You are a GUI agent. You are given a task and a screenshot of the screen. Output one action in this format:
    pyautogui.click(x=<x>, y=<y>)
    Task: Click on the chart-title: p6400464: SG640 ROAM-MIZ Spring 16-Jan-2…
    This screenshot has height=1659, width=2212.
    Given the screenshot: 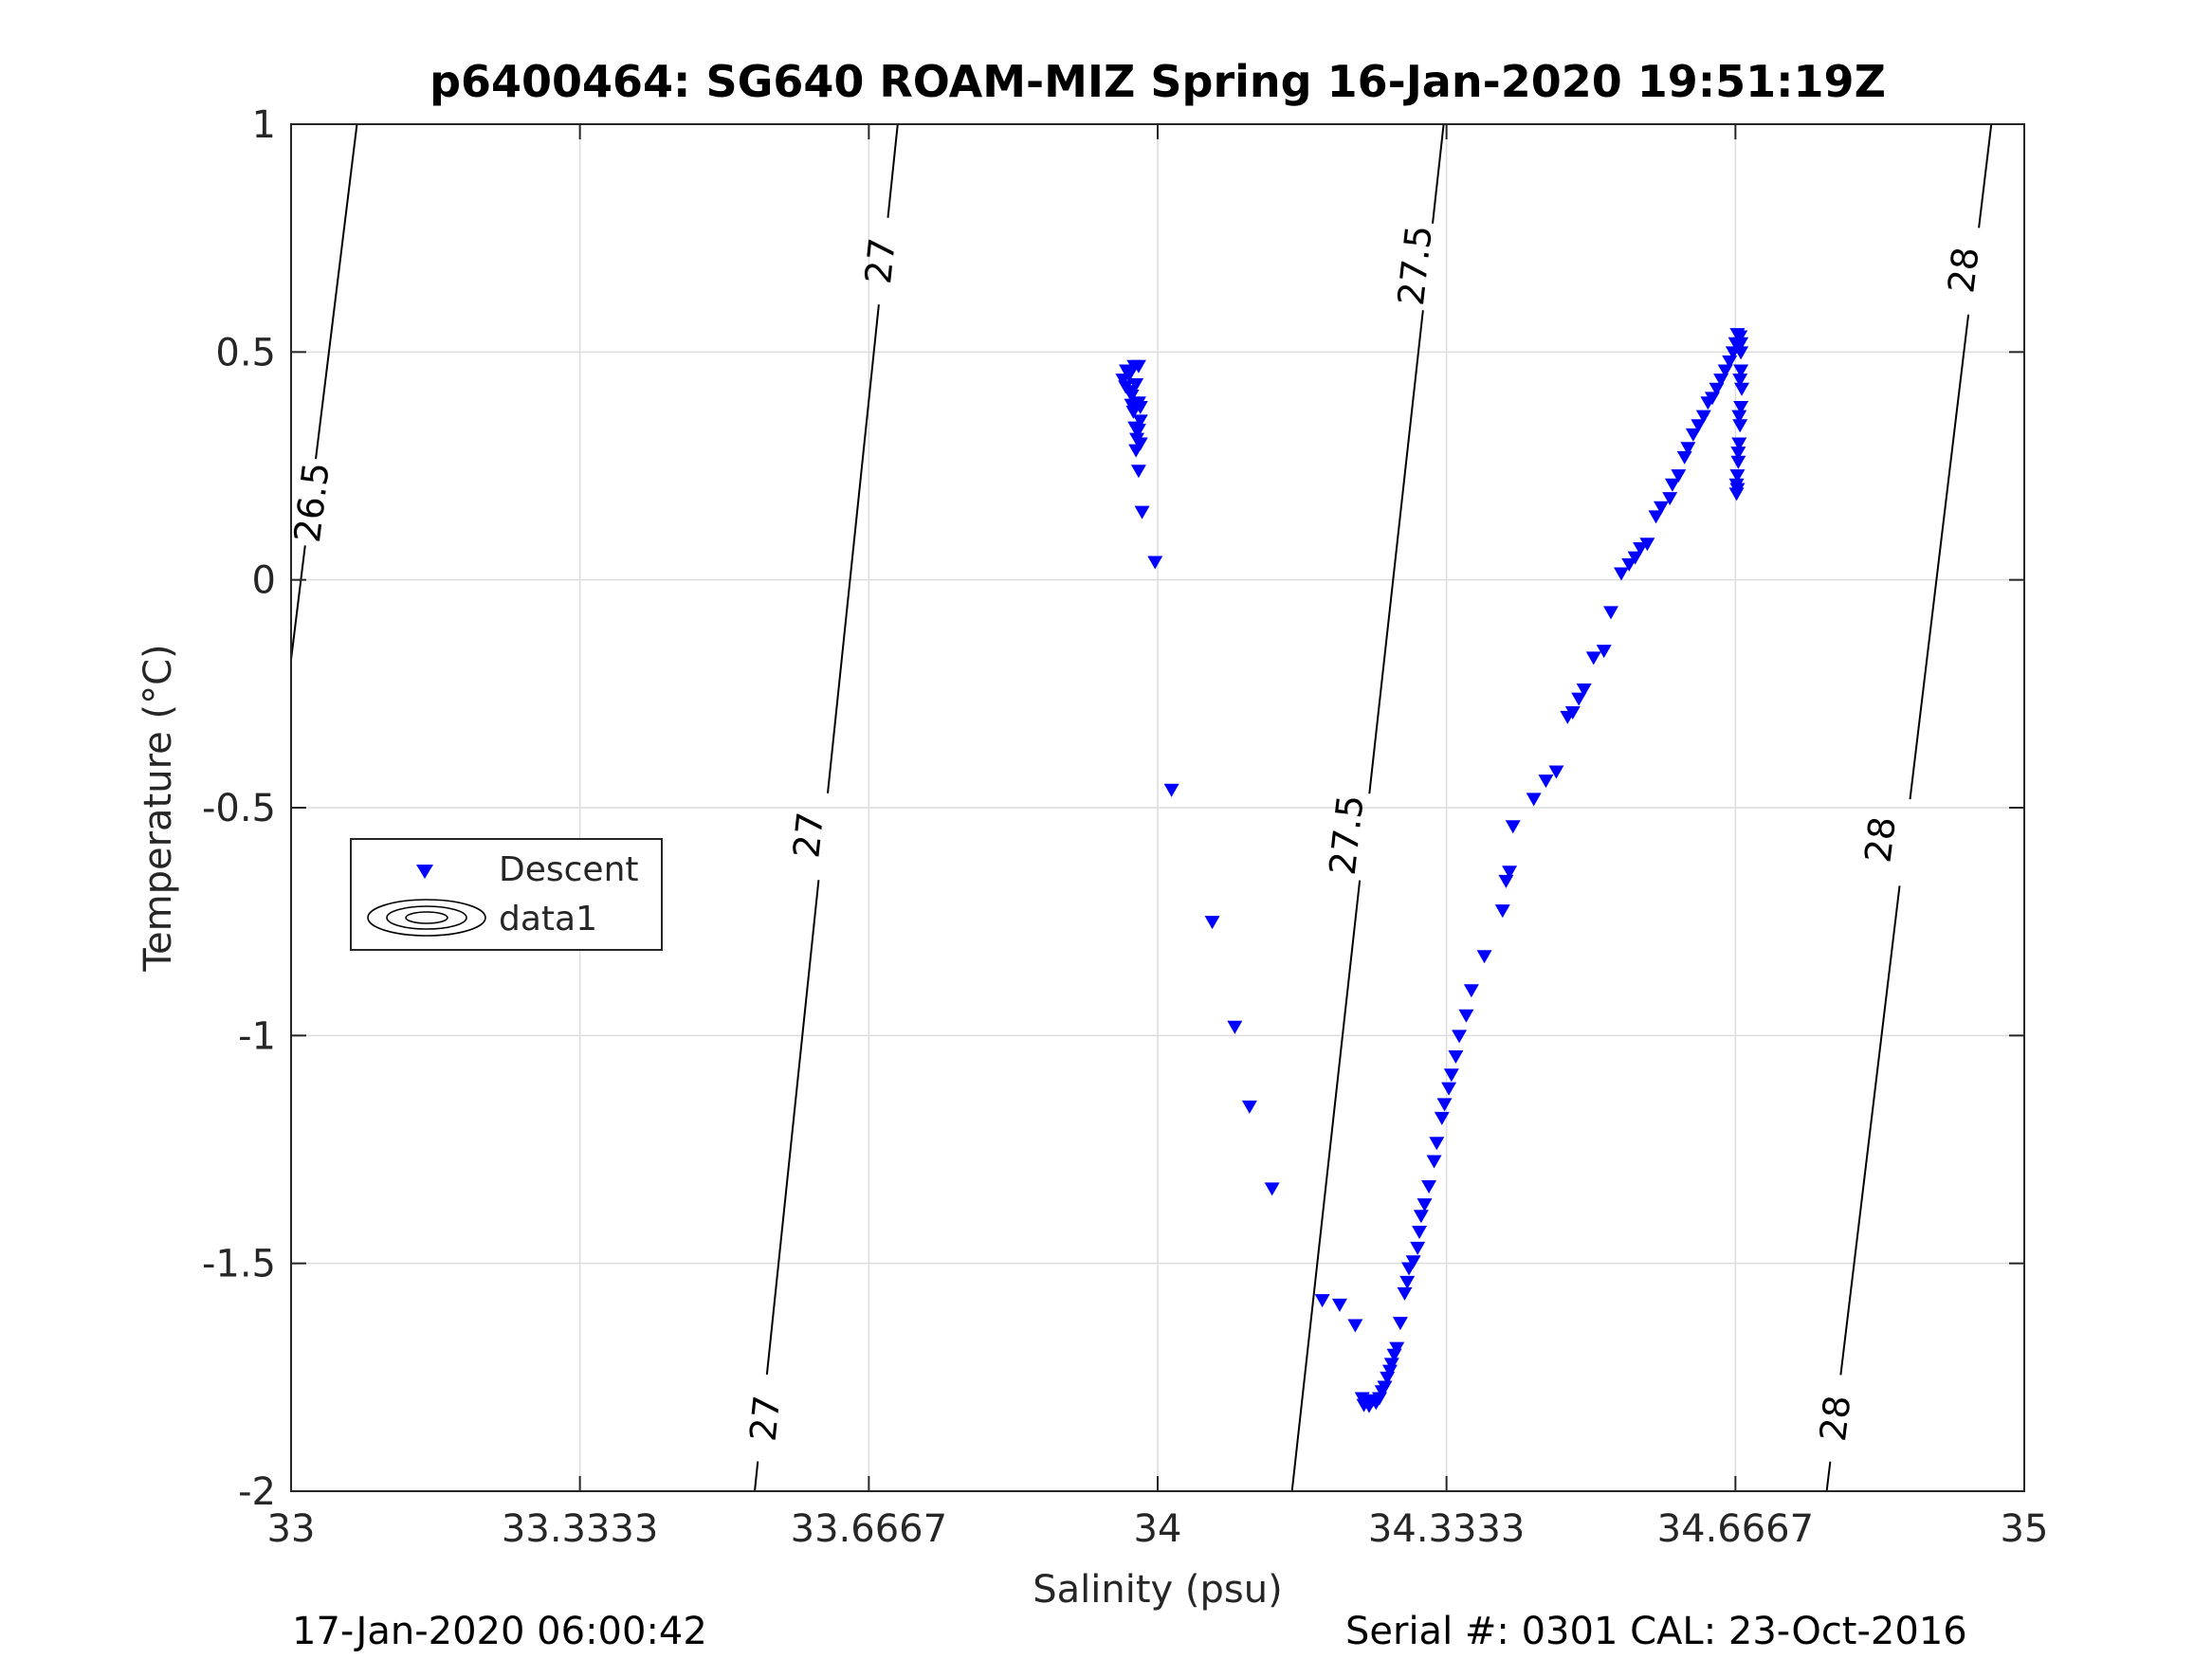 What is the action you would take?
    pyautogui.click(x=1158, y=81)
    